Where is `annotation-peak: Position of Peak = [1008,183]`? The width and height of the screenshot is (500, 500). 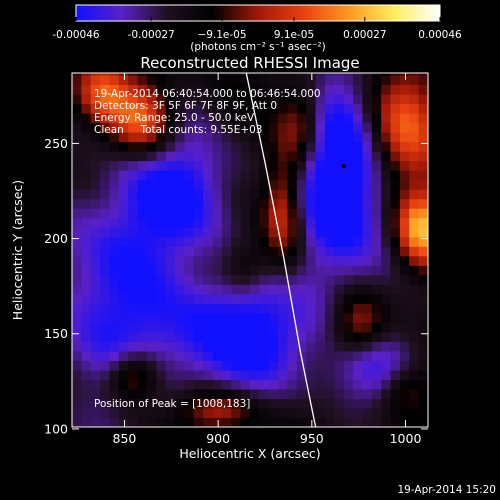 annotation-peak: Position of Peak = [1008,183] is located at coordinates (172, 404).